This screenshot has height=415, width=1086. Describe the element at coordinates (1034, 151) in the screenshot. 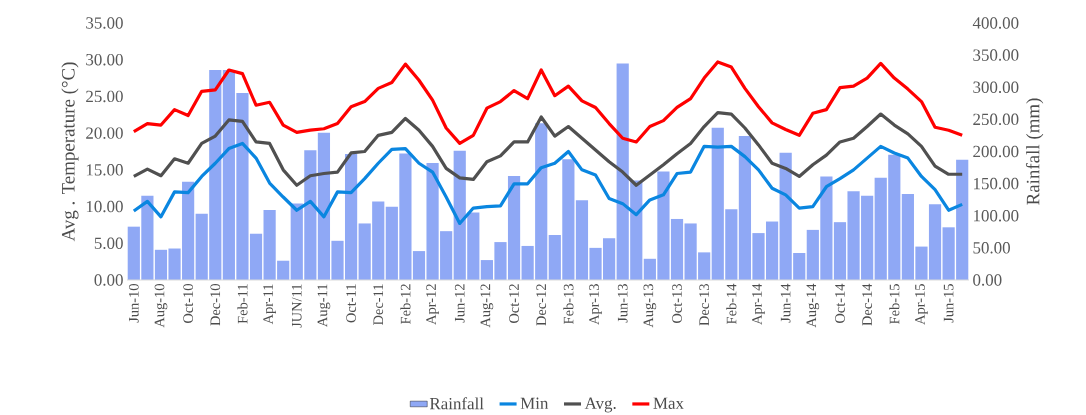

I see `y2-axis-title: Rainfall (mm)` at that location.